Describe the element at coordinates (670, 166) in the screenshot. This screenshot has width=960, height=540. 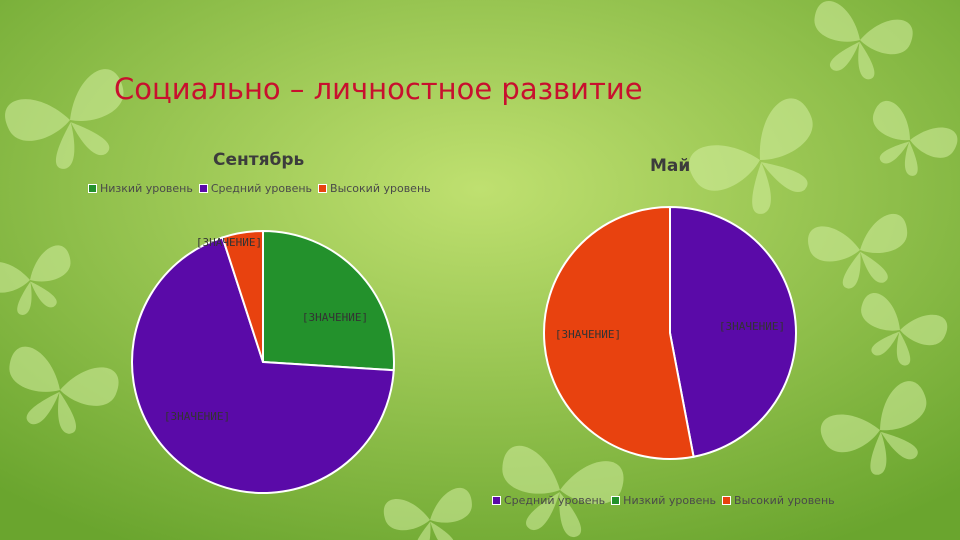
I see `chart-title-may: Май` at that location.